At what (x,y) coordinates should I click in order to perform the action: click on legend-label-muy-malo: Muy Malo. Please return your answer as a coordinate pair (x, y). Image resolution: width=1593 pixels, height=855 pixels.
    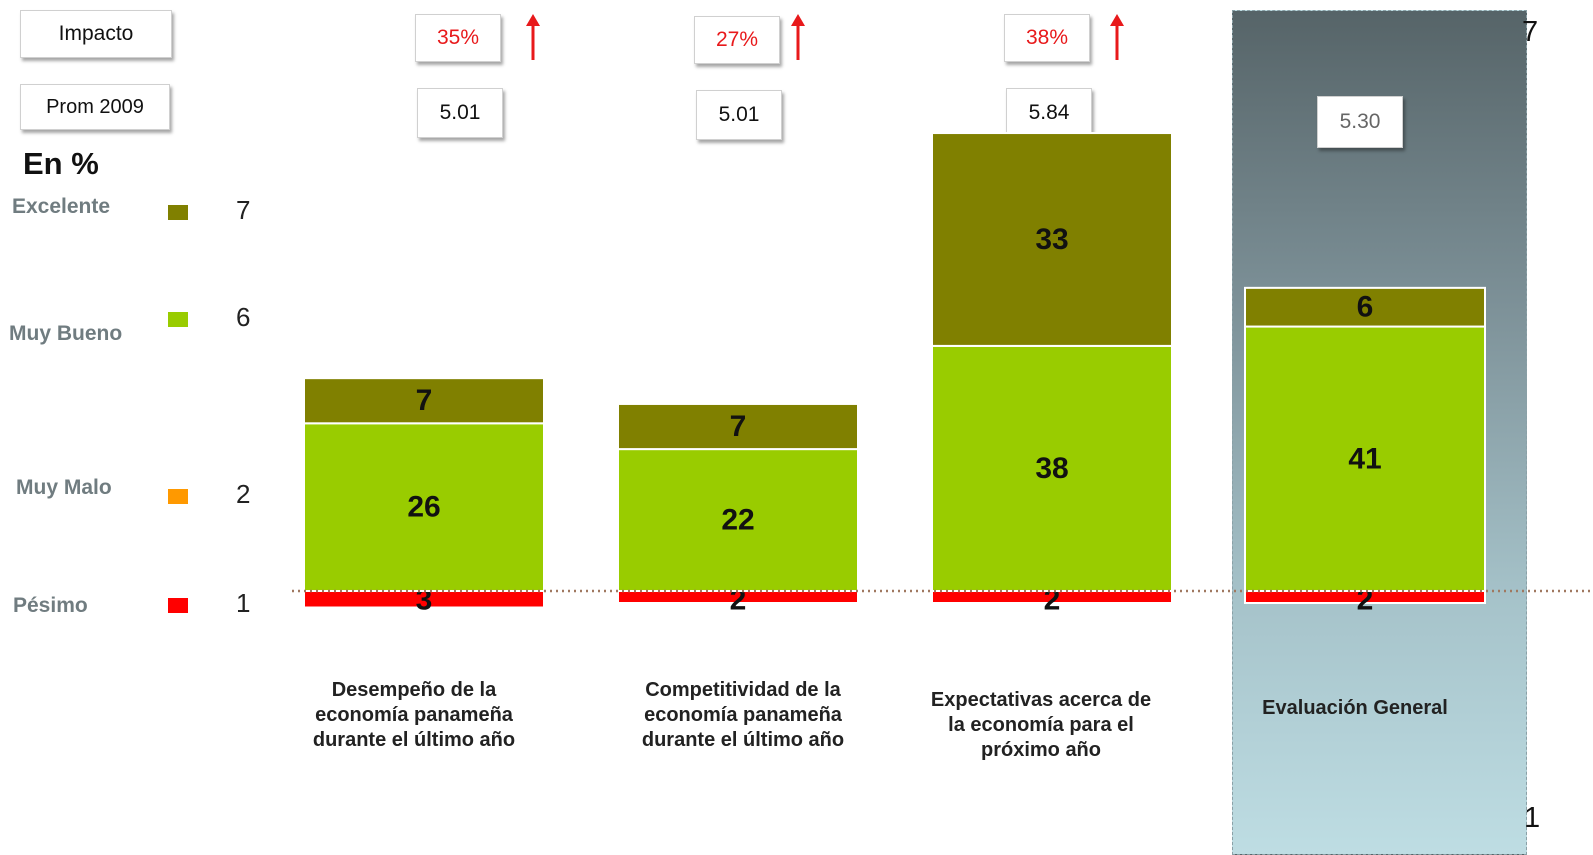
    Looking at the image, I should click on (64, 487).